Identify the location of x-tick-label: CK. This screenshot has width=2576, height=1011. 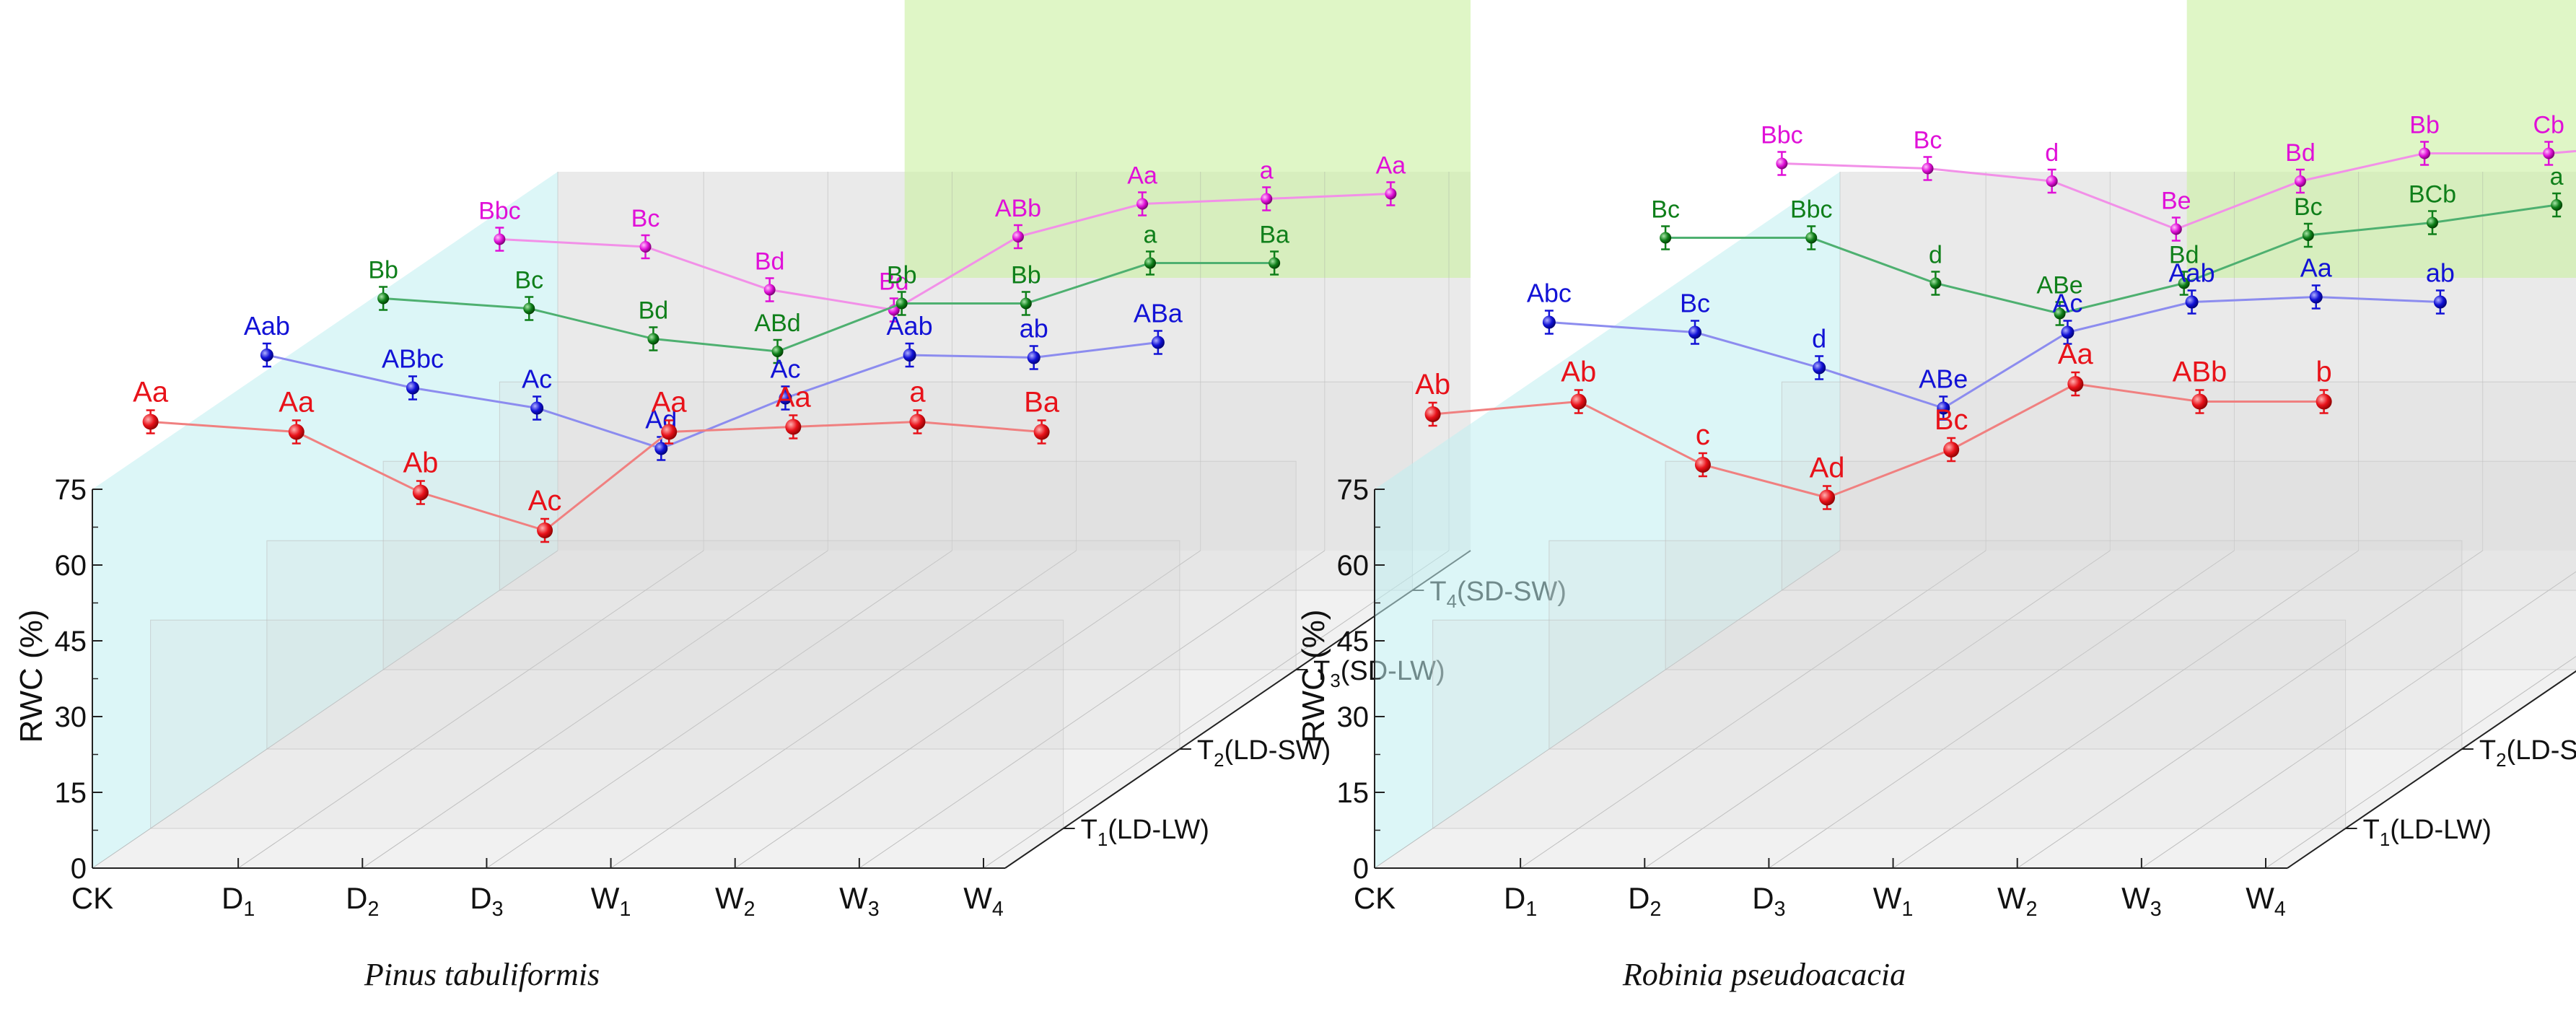
(1375, 898).